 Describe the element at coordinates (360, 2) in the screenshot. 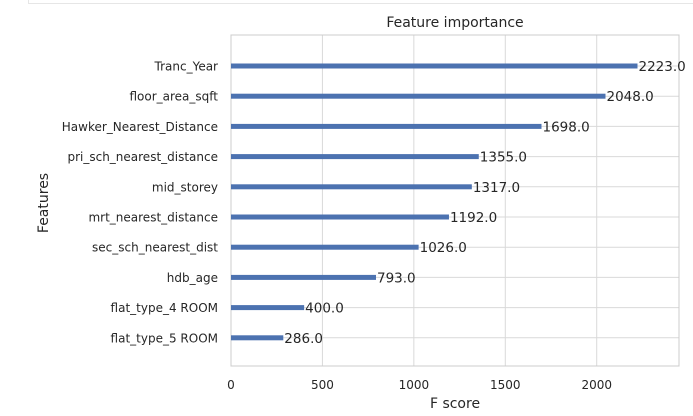

I see `notebook-output-border` at that location.